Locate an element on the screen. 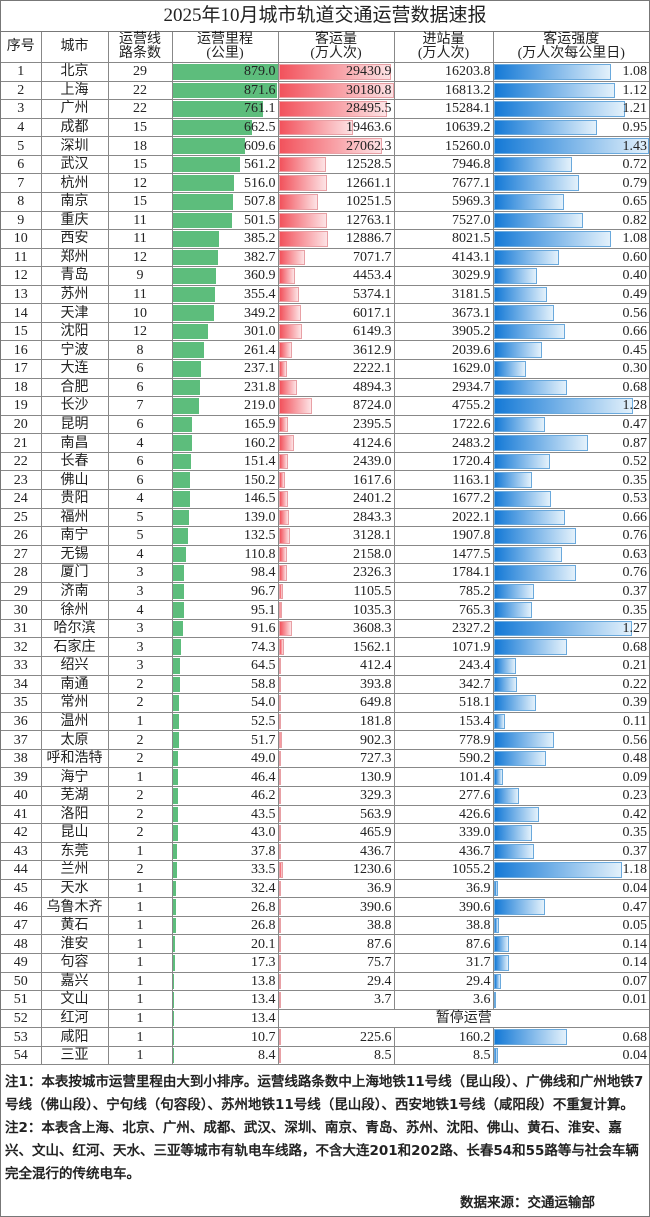  entries-cell: 1071.9 is located at coordinates (443, 647).